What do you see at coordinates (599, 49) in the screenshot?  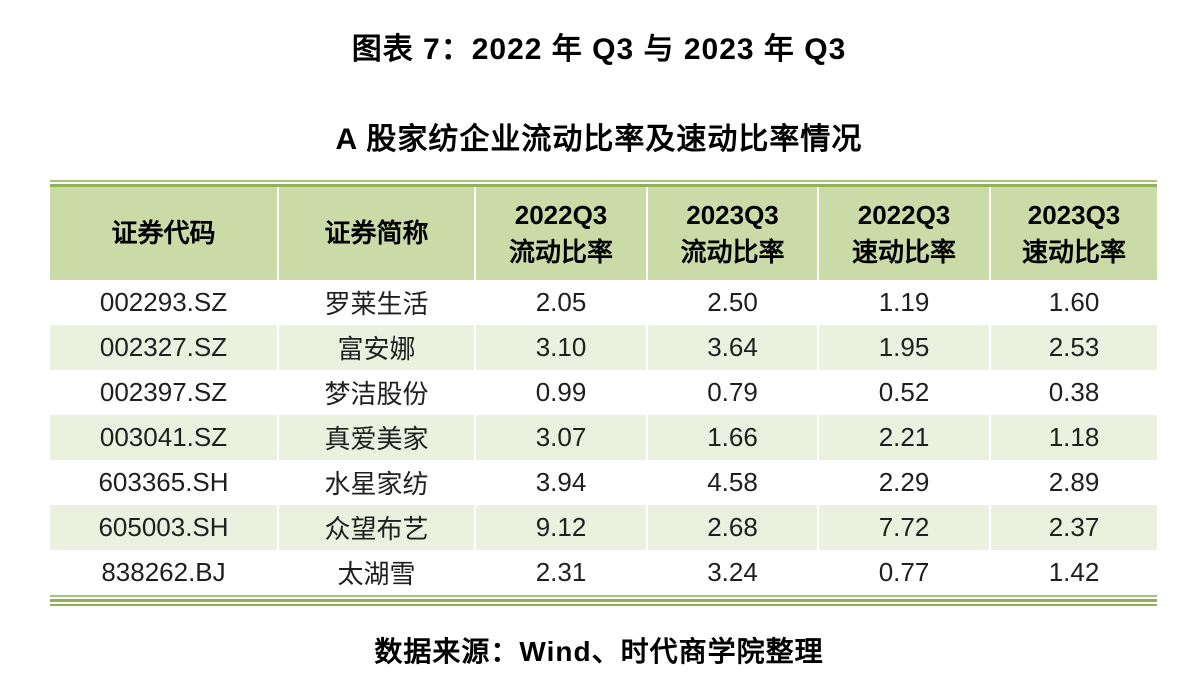 I see `figure-title: 图表 7：2022 年 Q3 与 2023 年 Q3` at bounding box center [599, 49].